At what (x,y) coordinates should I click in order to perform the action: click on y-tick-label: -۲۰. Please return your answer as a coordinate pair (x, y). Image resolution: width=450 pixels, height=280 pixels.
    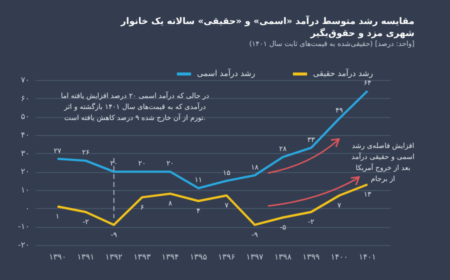
    Looking at the image, I should click on (24, 245).